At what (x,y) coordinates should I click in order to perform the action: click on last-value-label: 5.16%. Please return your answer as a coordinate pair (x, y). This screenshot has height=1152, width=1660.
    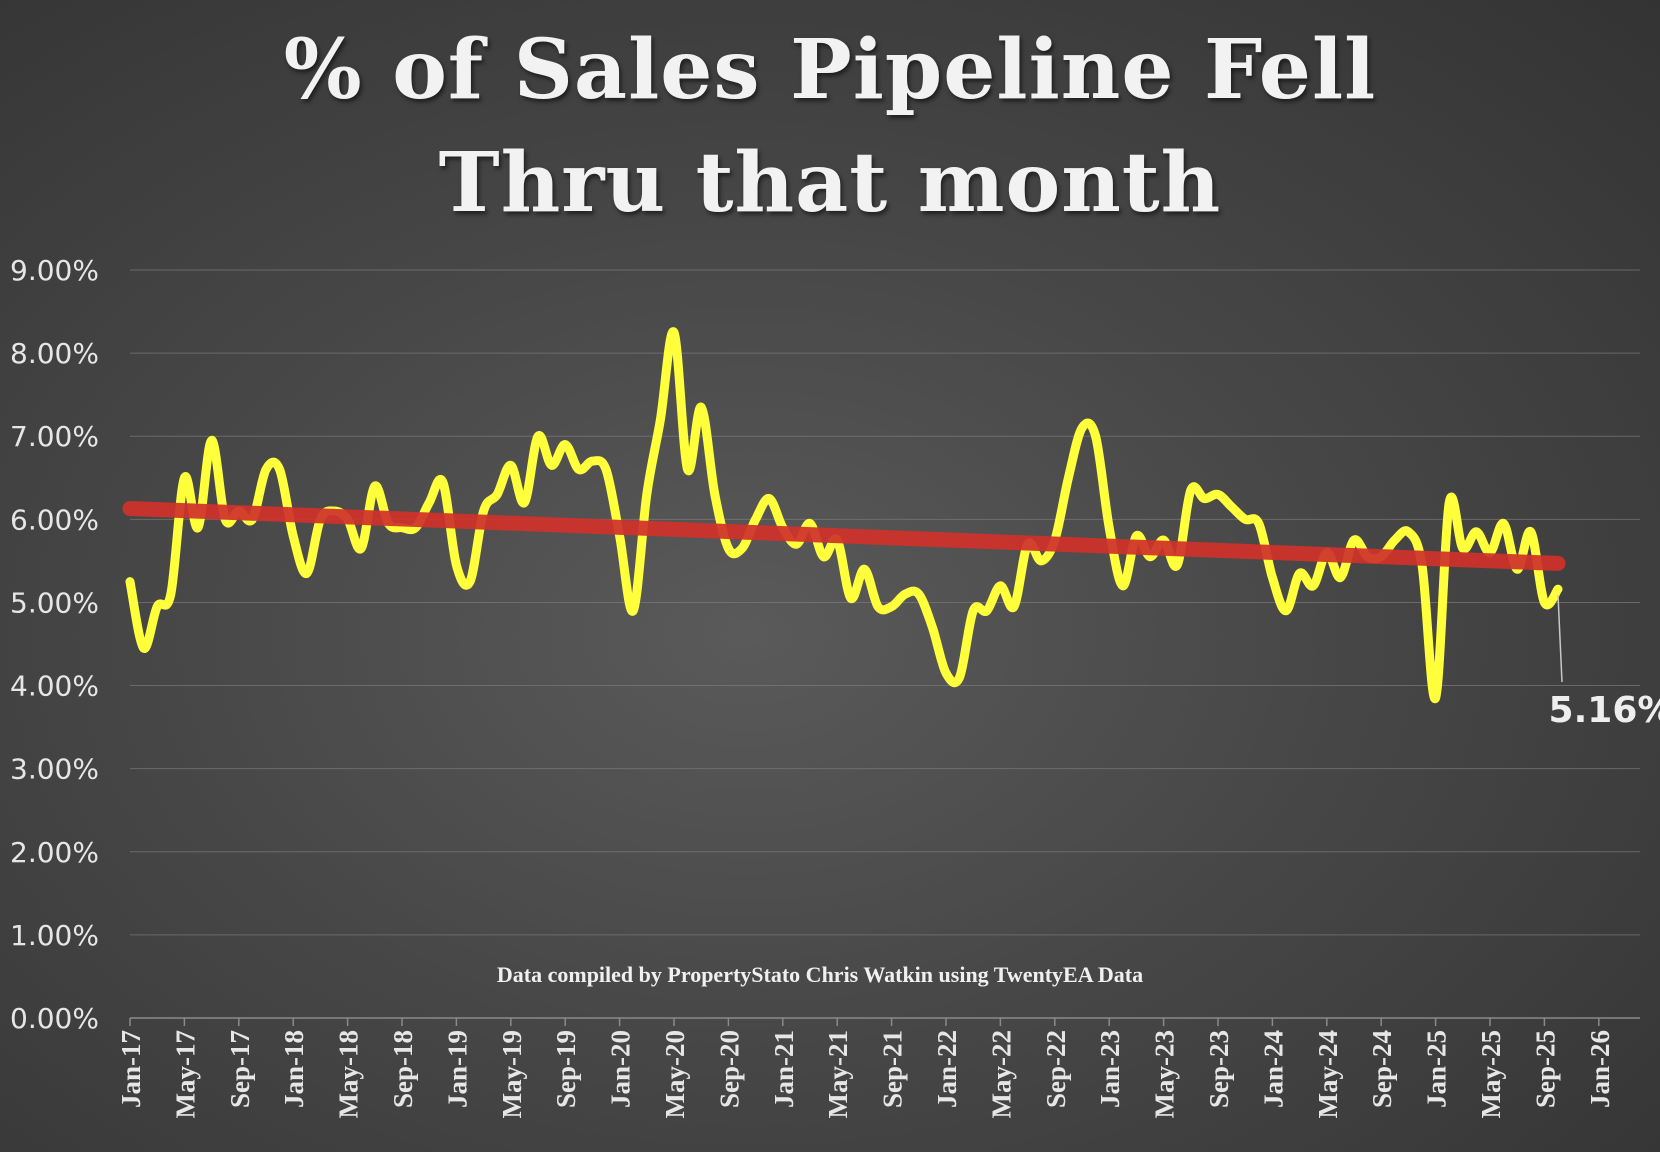
    Looking at the image, I should click on (1604, 710).